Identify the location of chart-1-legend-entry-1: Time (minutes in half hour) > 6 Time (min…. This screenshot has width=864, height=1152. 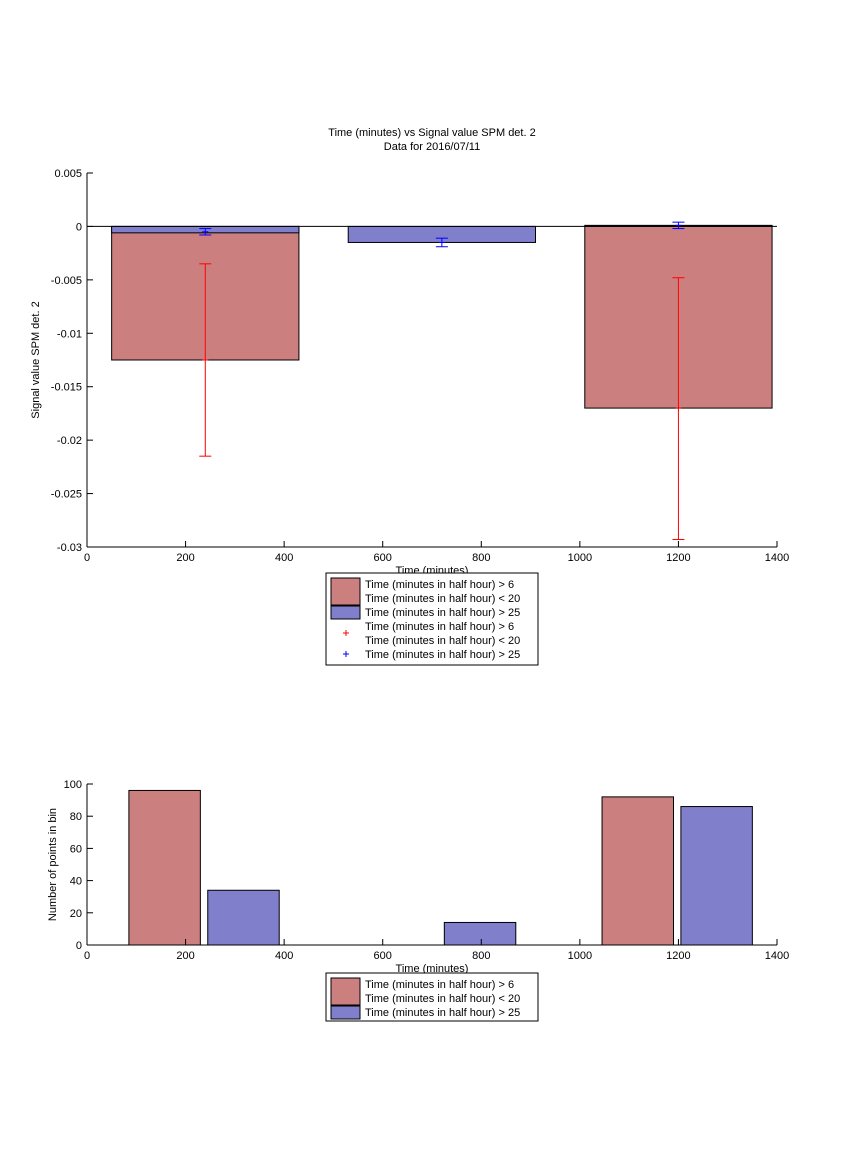
(425, 591).